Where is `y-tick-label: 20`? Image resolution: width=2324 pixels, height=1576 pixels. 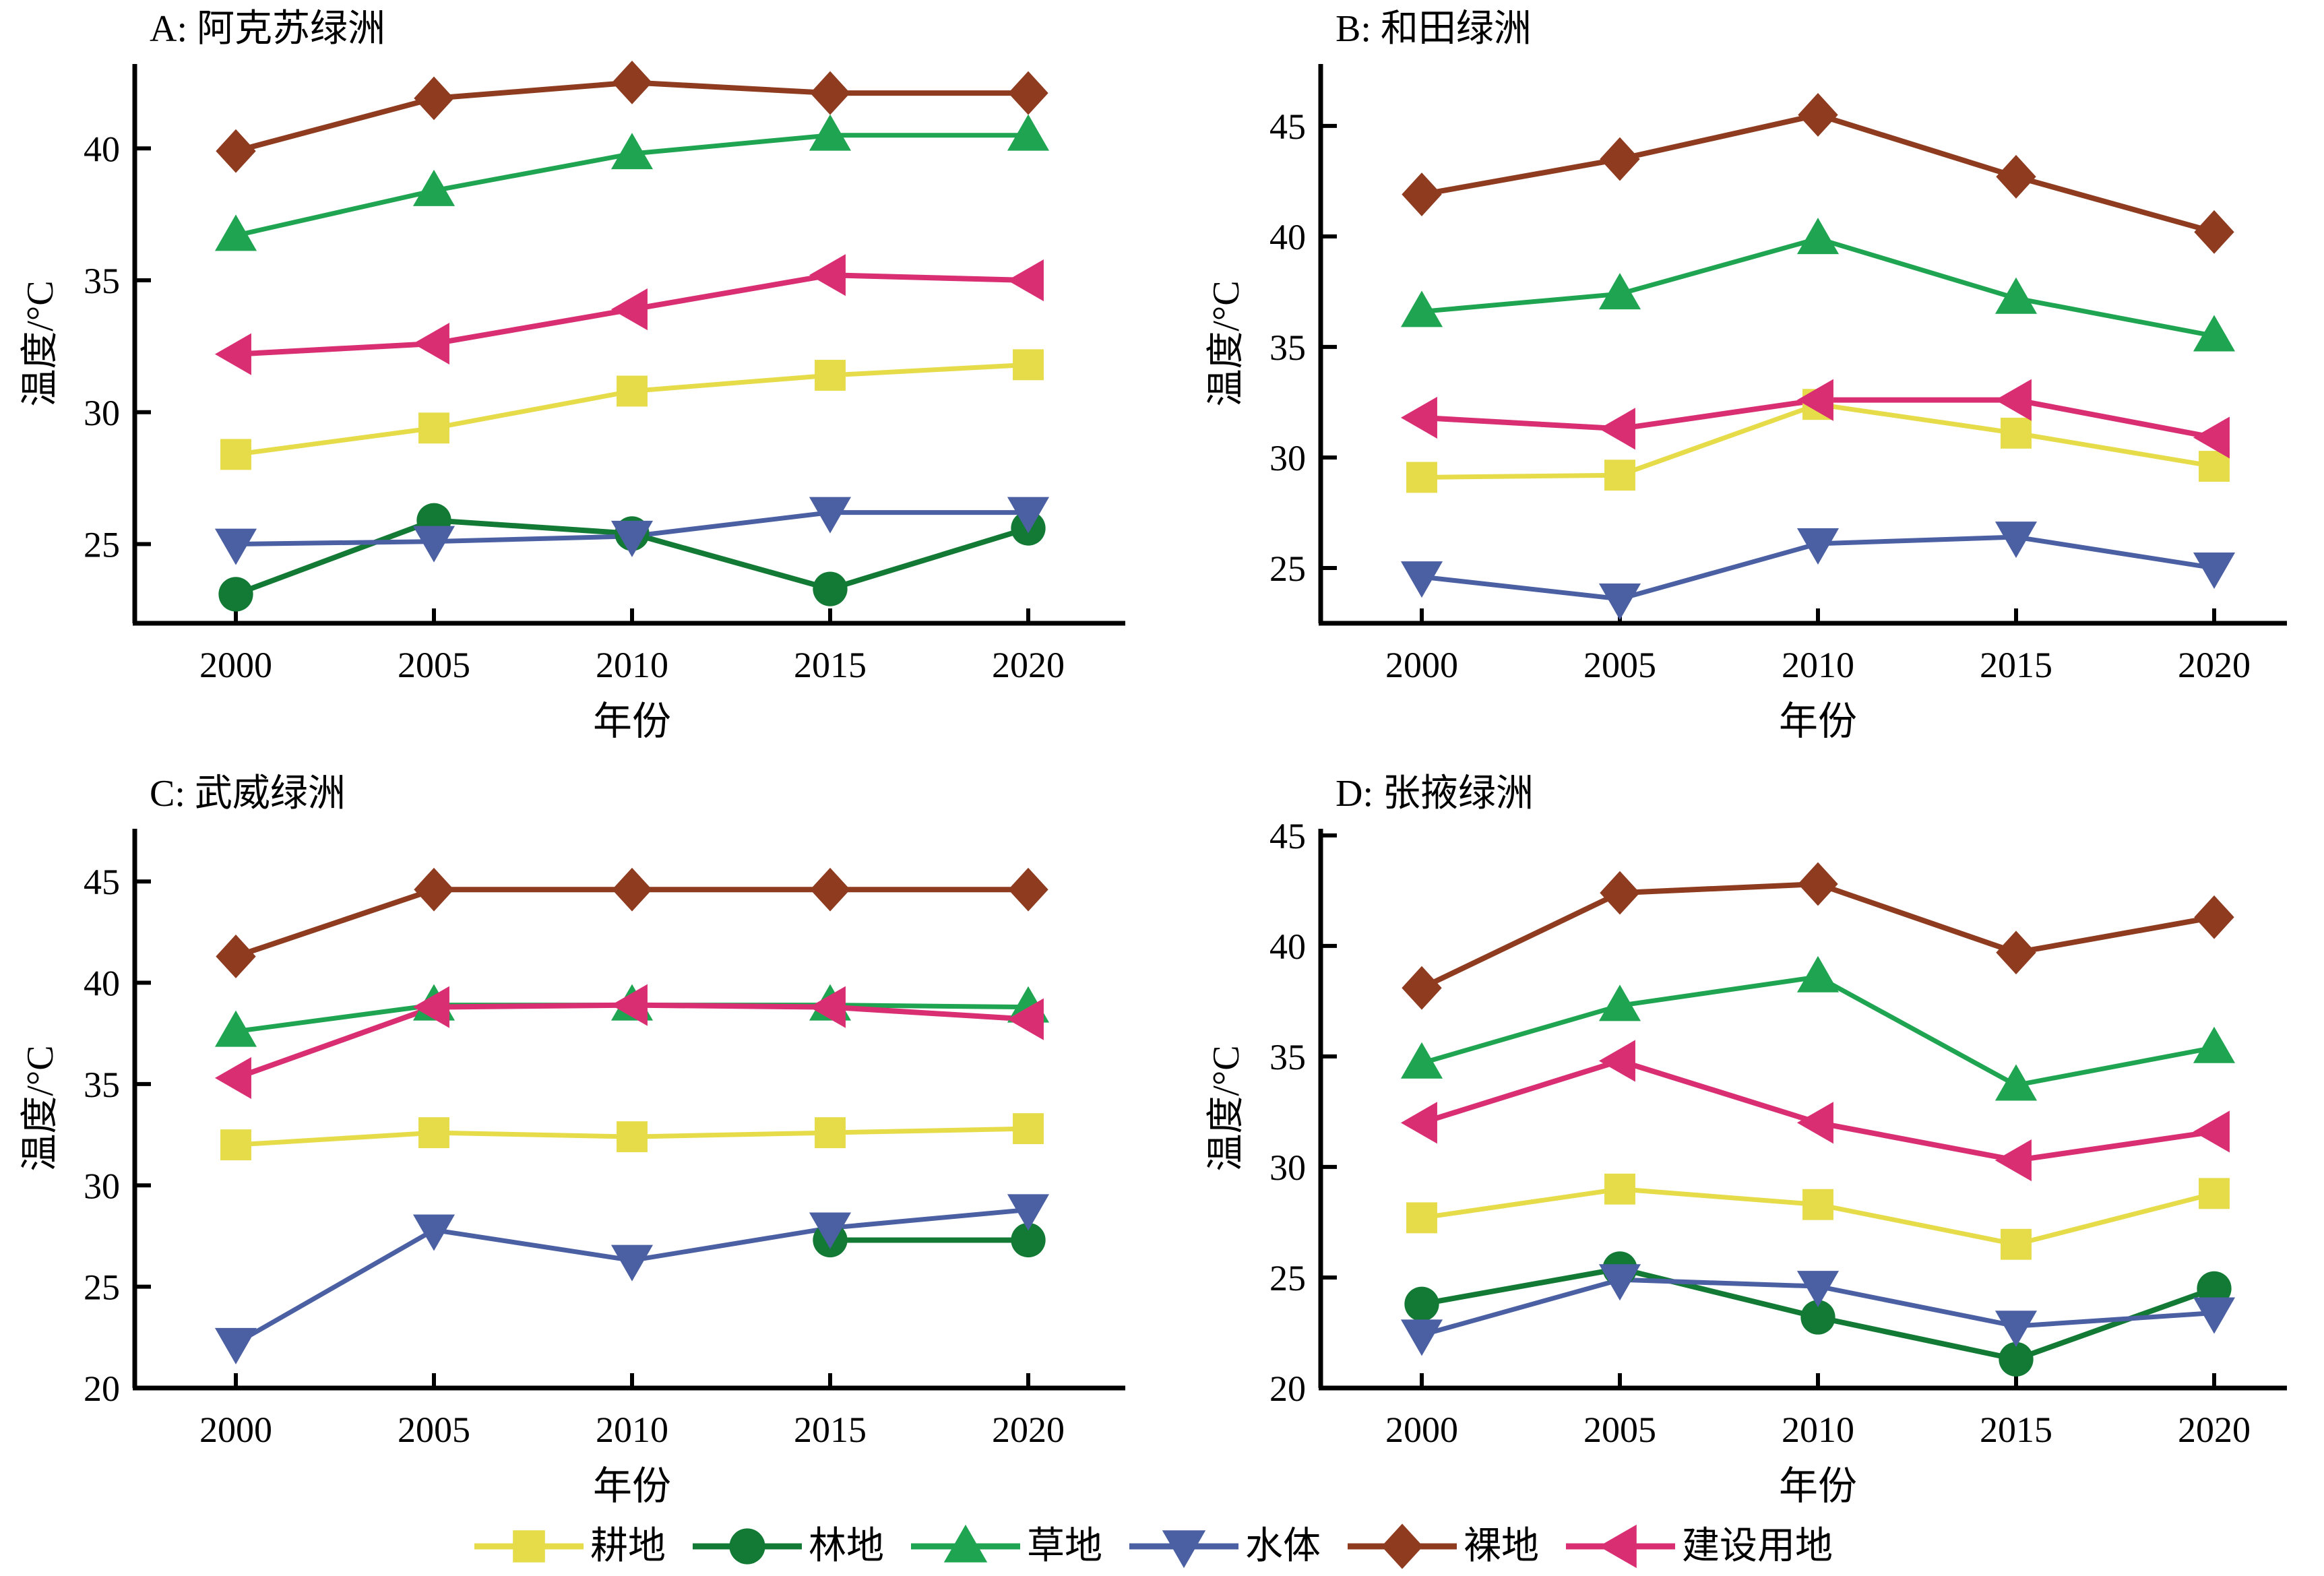
y-tick-label: 20 is located at coordinates (102, 1388).